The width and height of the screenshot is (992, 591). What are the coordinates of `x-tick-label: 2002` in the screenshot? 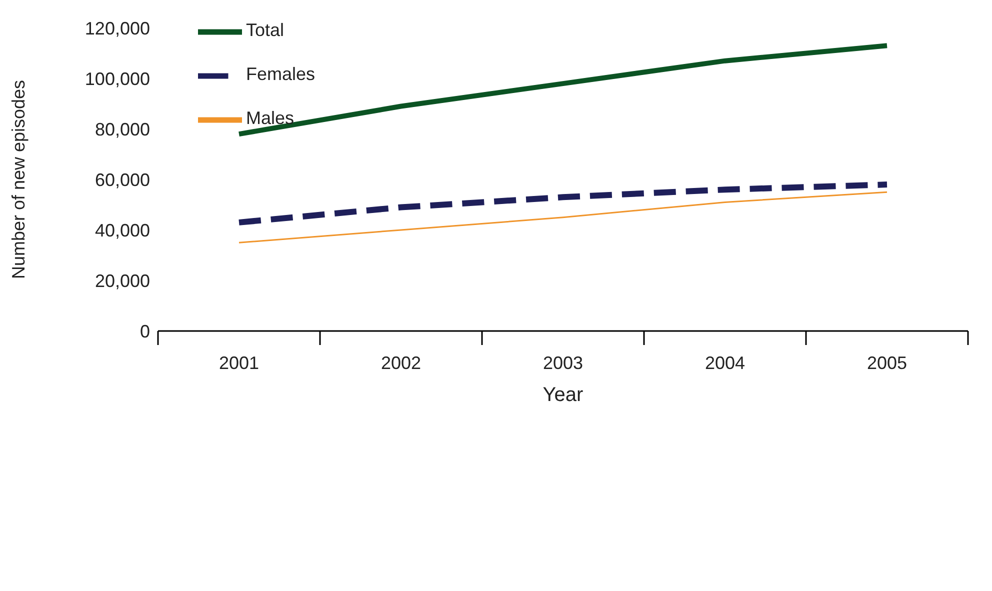 It's located at (401, 363).